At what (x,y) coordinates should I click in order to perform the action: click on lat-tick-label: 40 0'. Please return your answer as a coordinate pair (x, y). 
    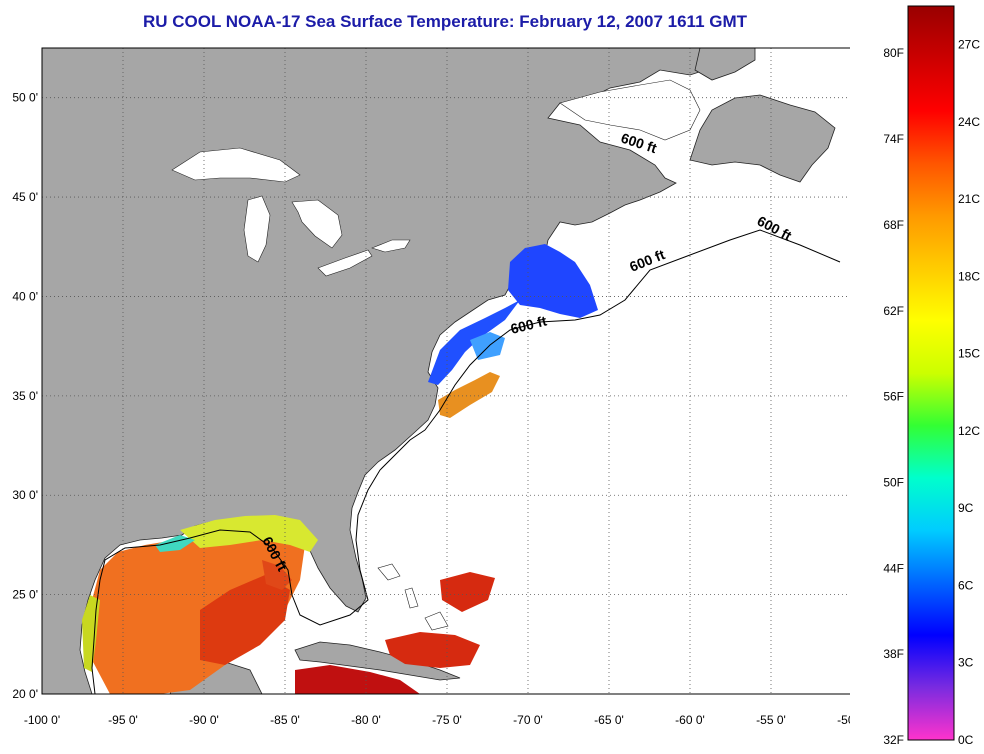
    Looking at the image, I should click on (25, 296).